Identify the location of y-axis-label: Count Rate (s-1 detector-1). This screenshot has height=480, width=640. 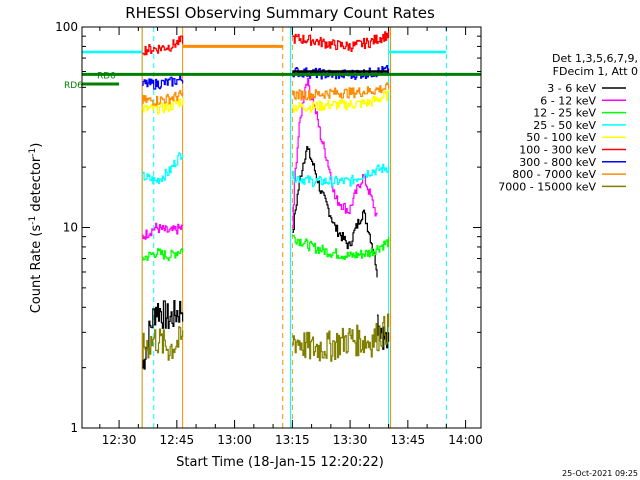
(36, 228).